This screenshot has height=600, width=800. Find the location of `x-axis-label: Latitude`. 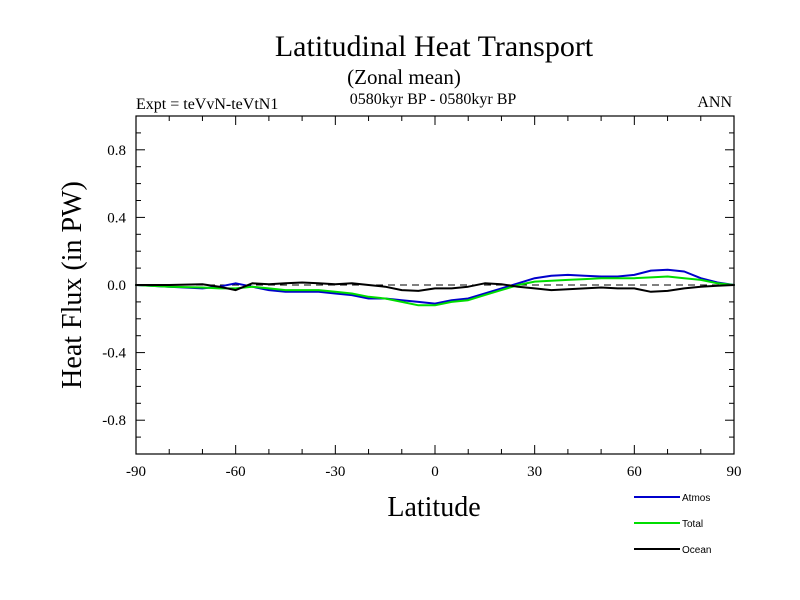

x-axis-label: Latitude is located at coordinates (433, 507).